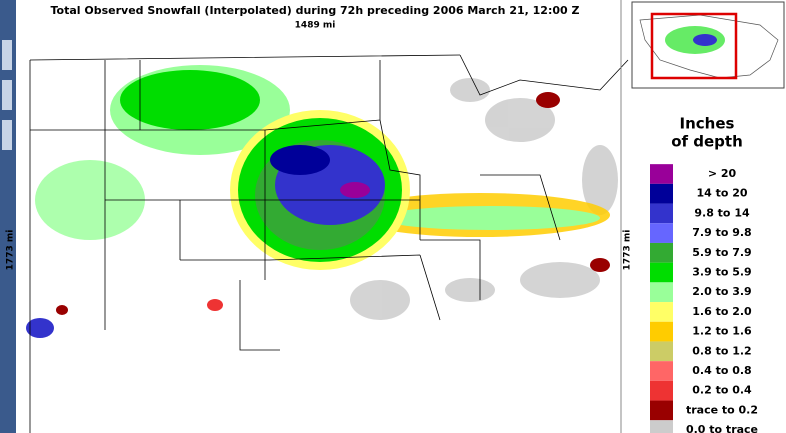 The height and width of the screenshot is (433, 786). Describe the element at coordinates (722, 173) in the screenshot. I see `legend-label: > 20` at that location.